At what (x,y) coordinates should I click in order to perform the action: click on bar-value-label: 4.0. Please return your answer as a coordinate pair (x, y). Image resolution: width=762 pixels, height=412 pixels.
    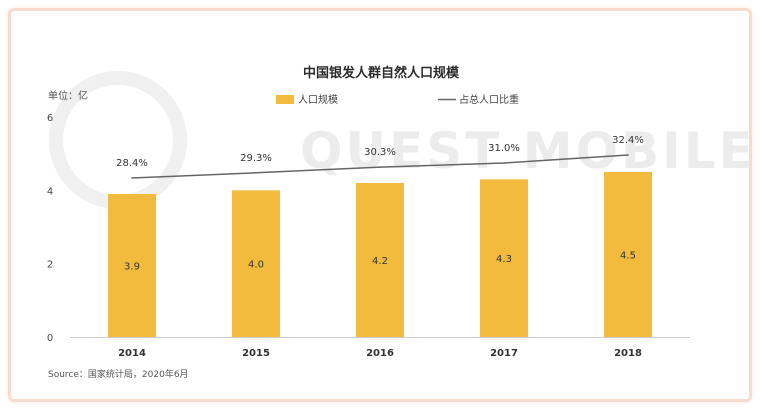
    Looking at the image, I should click on (256, 265).